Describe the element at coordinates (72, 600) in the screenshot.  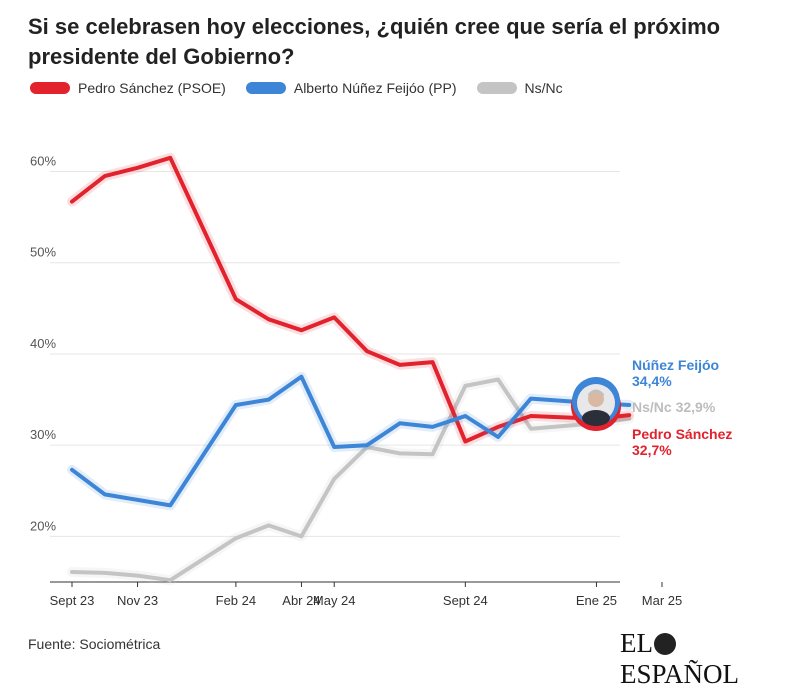
I see `x-tick-label: Sept 23` at that location.